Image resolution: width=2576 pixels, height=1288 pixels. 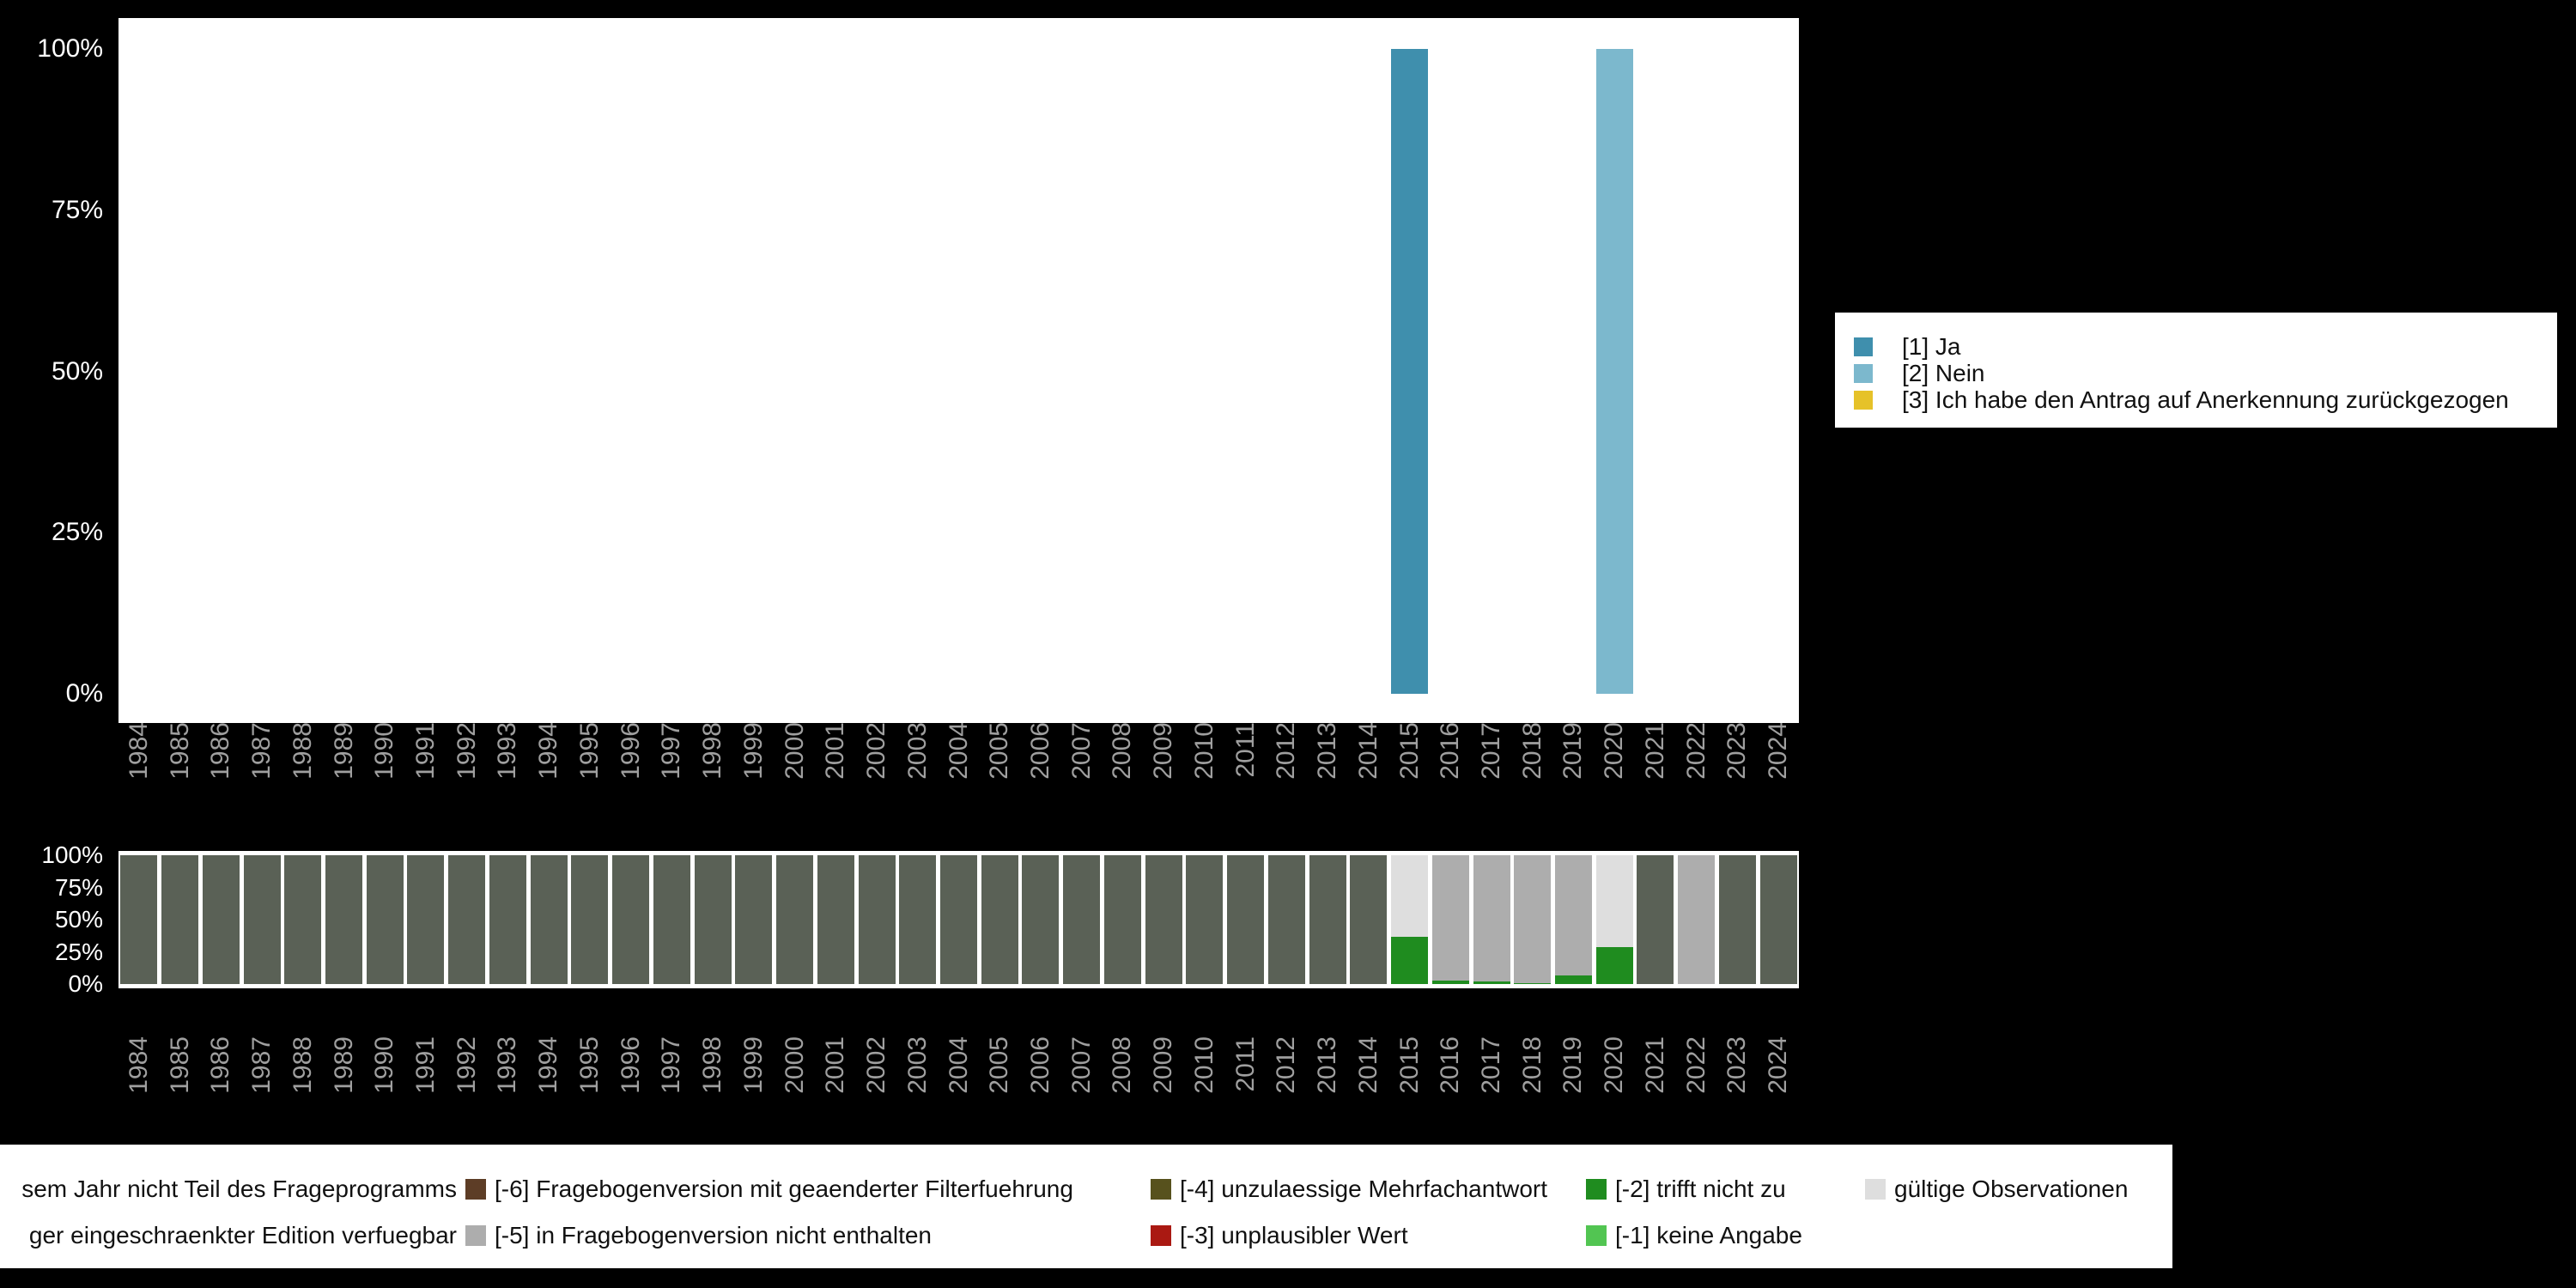 I want to click on missings-x-tick-1992: 1992, so click(x=466, y=1065).